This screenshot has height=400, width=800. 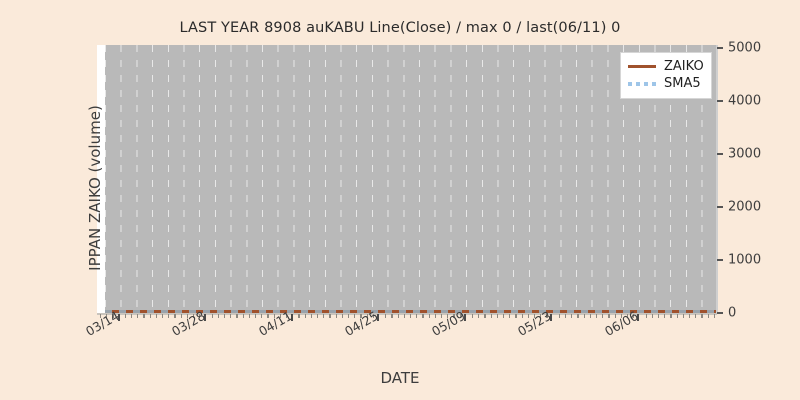 I want to click on y-tick-label: 1000, so click(x=745, y=260).